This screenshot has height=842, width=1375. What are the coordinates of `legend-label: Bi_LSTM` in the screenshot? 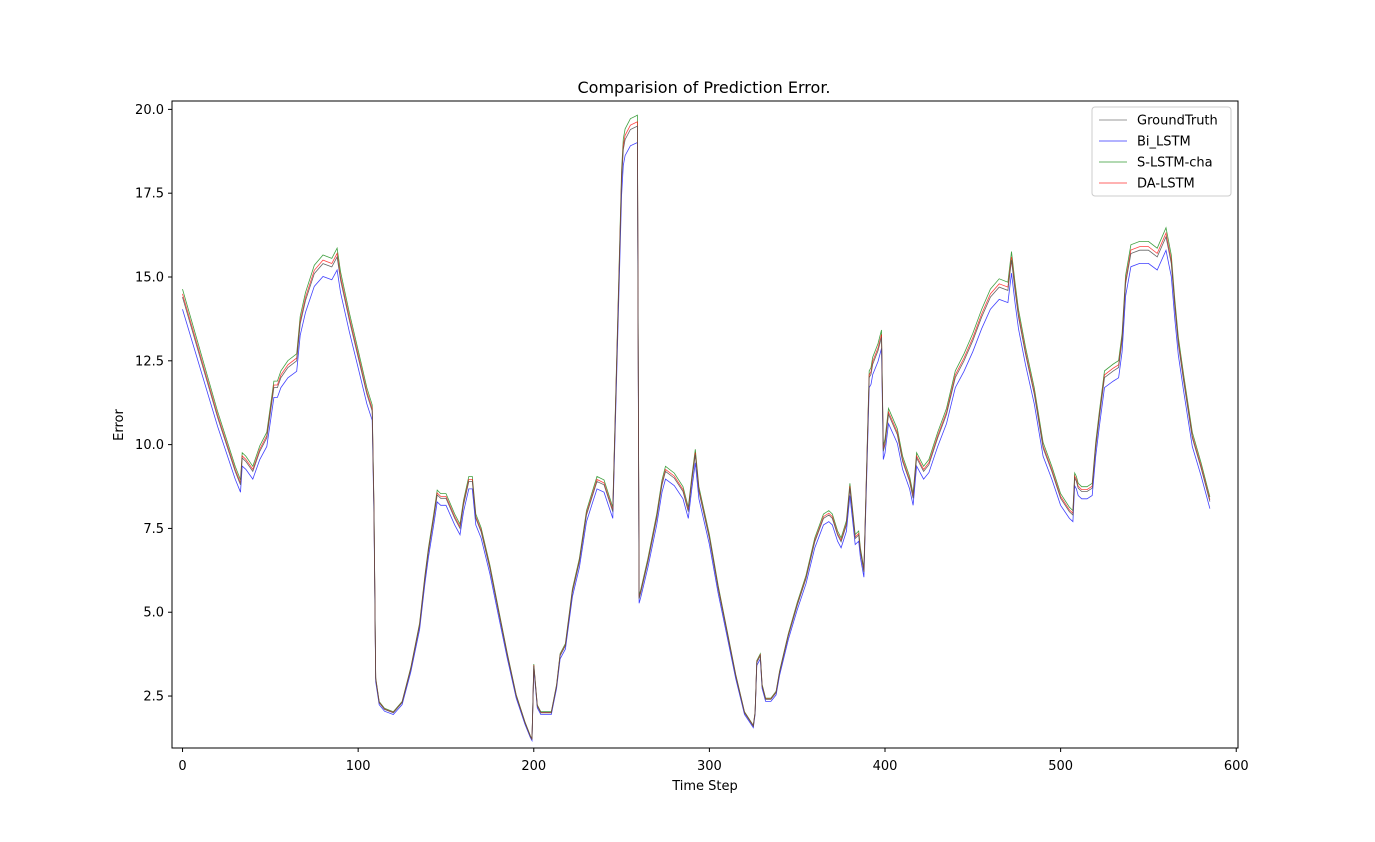 It's located at (1164, 142).